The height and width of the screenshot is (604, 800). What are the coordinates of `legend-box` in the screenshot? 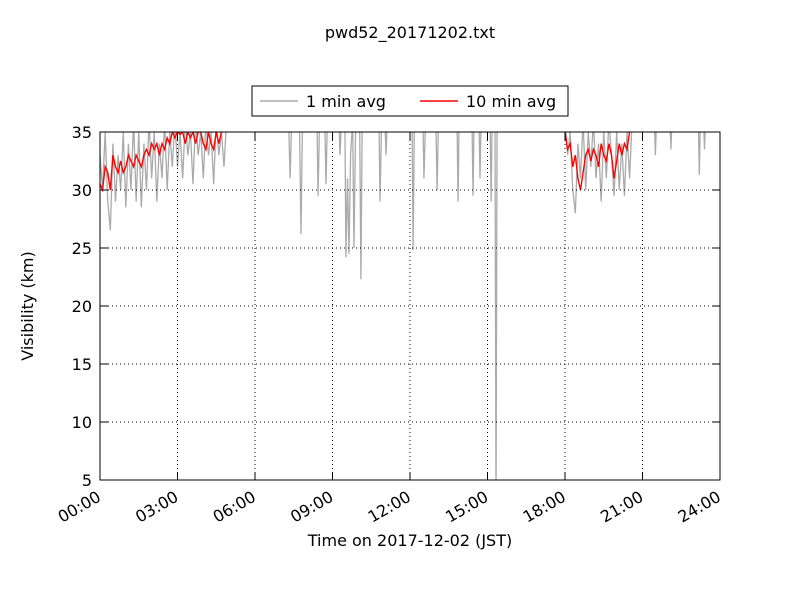 It's located at (410, 101).